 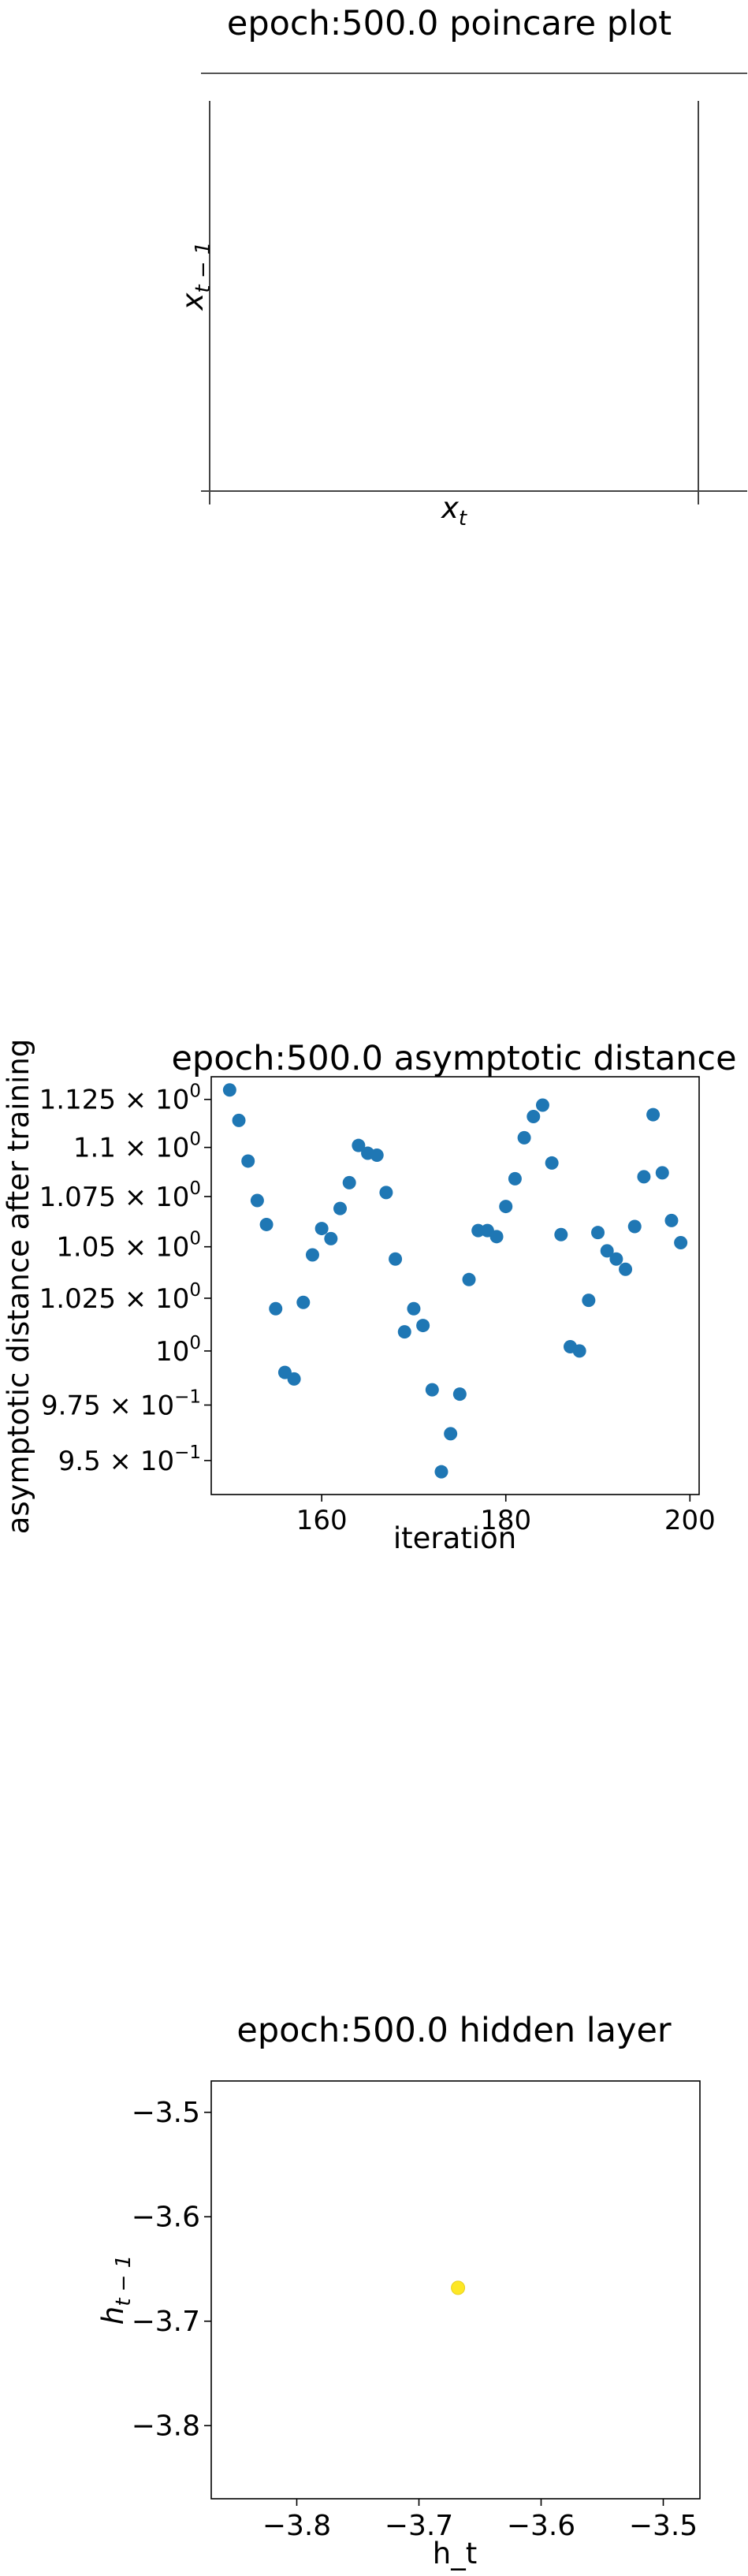 What do you see at coordinates (166, 2322) in the screenshot?
I see `hidden-ytick-label: −3.7` at bounding box center [166, 2322].